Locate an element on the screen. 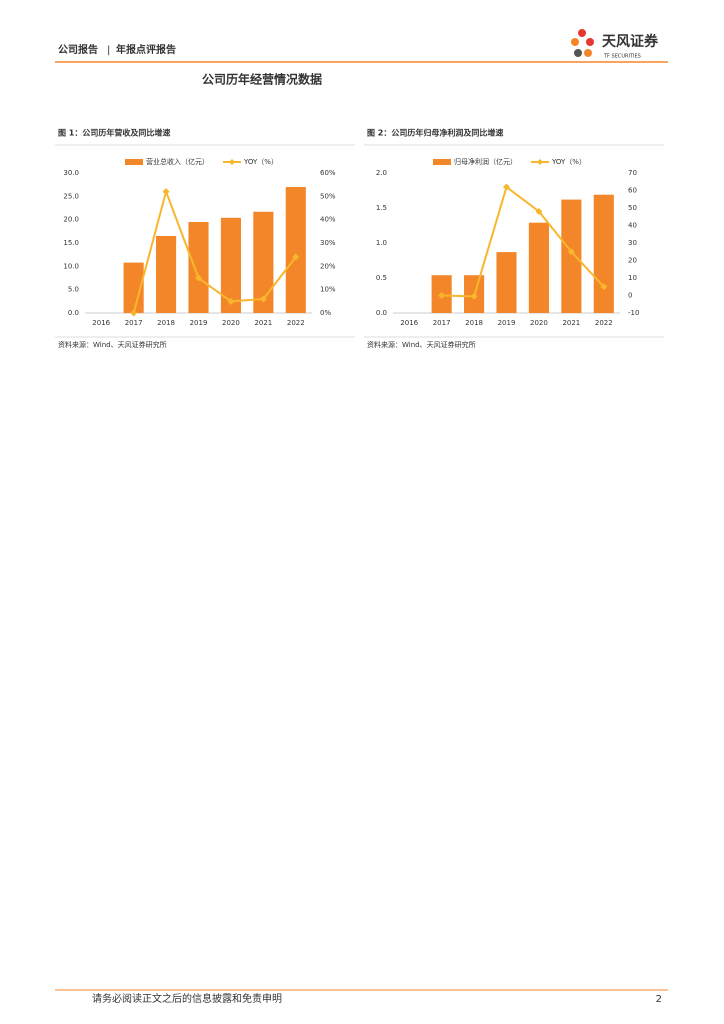 Image resolution: width=724 pixels, height=1024 pixels. y2-tick-label: 40% is located at coordinates (328, 220).